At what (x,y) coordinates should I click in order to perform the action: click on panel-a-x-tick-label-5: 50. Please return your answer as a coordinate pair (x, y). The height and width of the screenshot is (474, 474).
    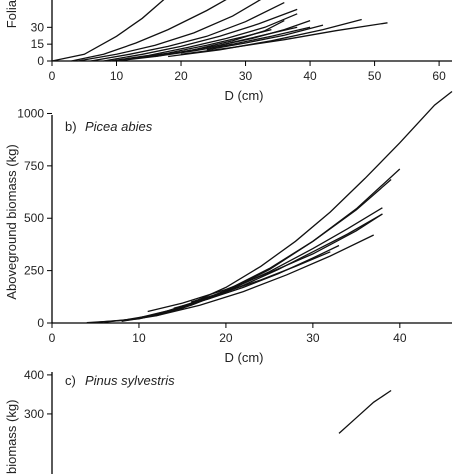
    Looking at the image, I should click on (375, 76).